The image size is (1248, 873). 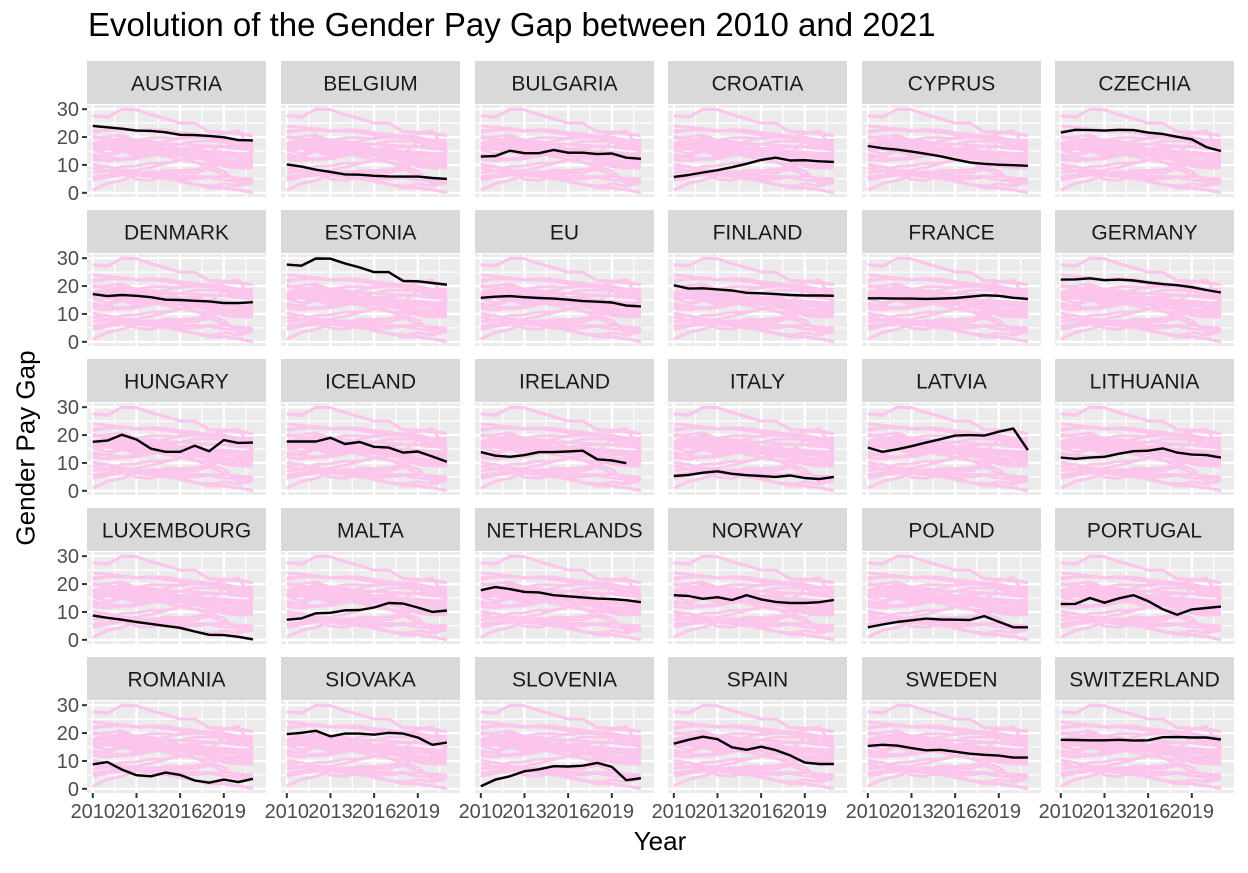 What do you see at coordinates (564, 84) in the screenshot?
I see `facet-strip-label: BULGARIA` at bounding box center [564, 84].